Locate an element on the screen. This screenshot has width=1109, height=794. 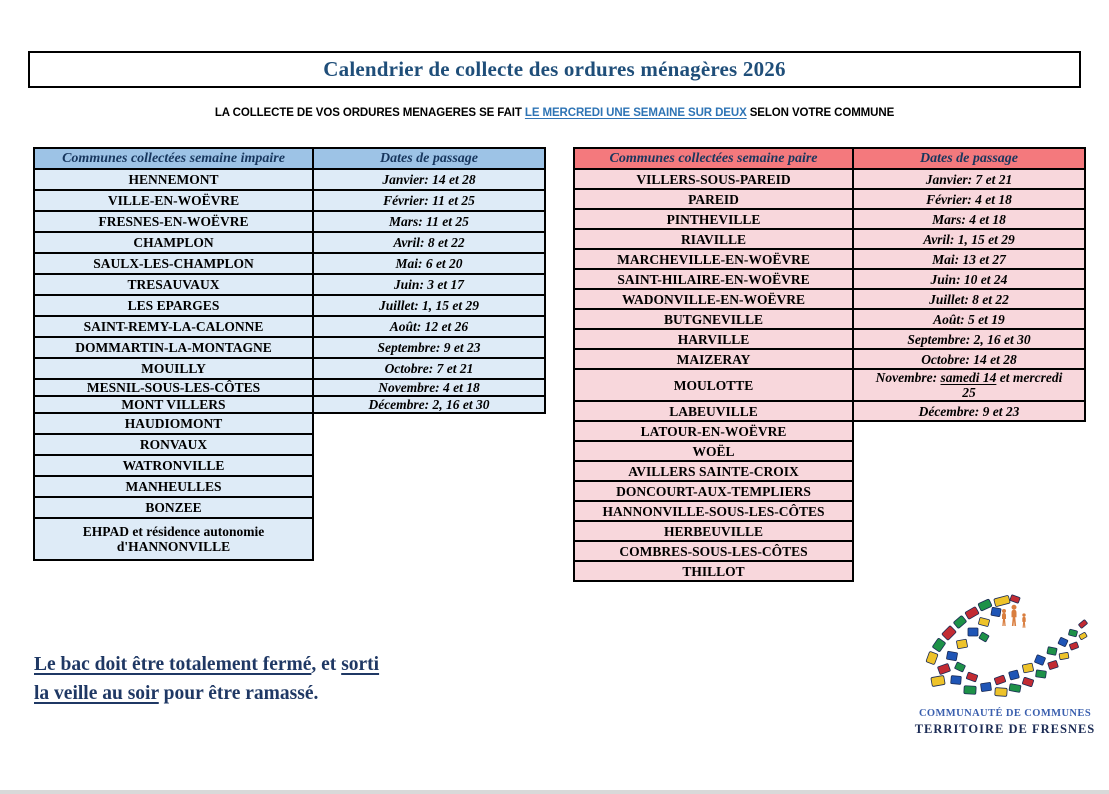
commune-cell: BONZEE is located at coordinates (173, 507).